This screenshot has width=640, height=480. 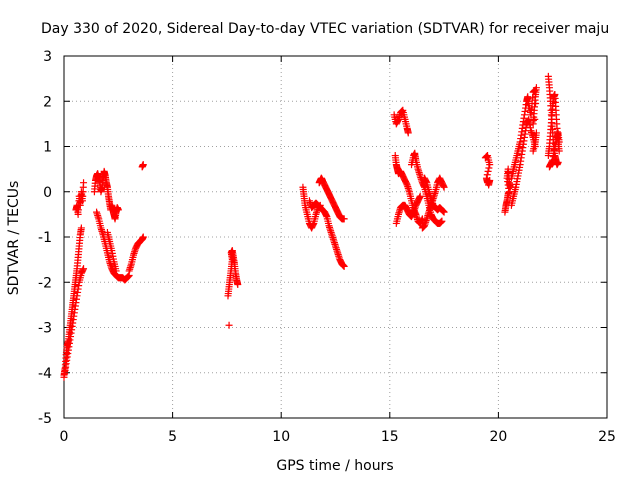 I want to click on y-tick-label: -3, so click(x=45, y=329).